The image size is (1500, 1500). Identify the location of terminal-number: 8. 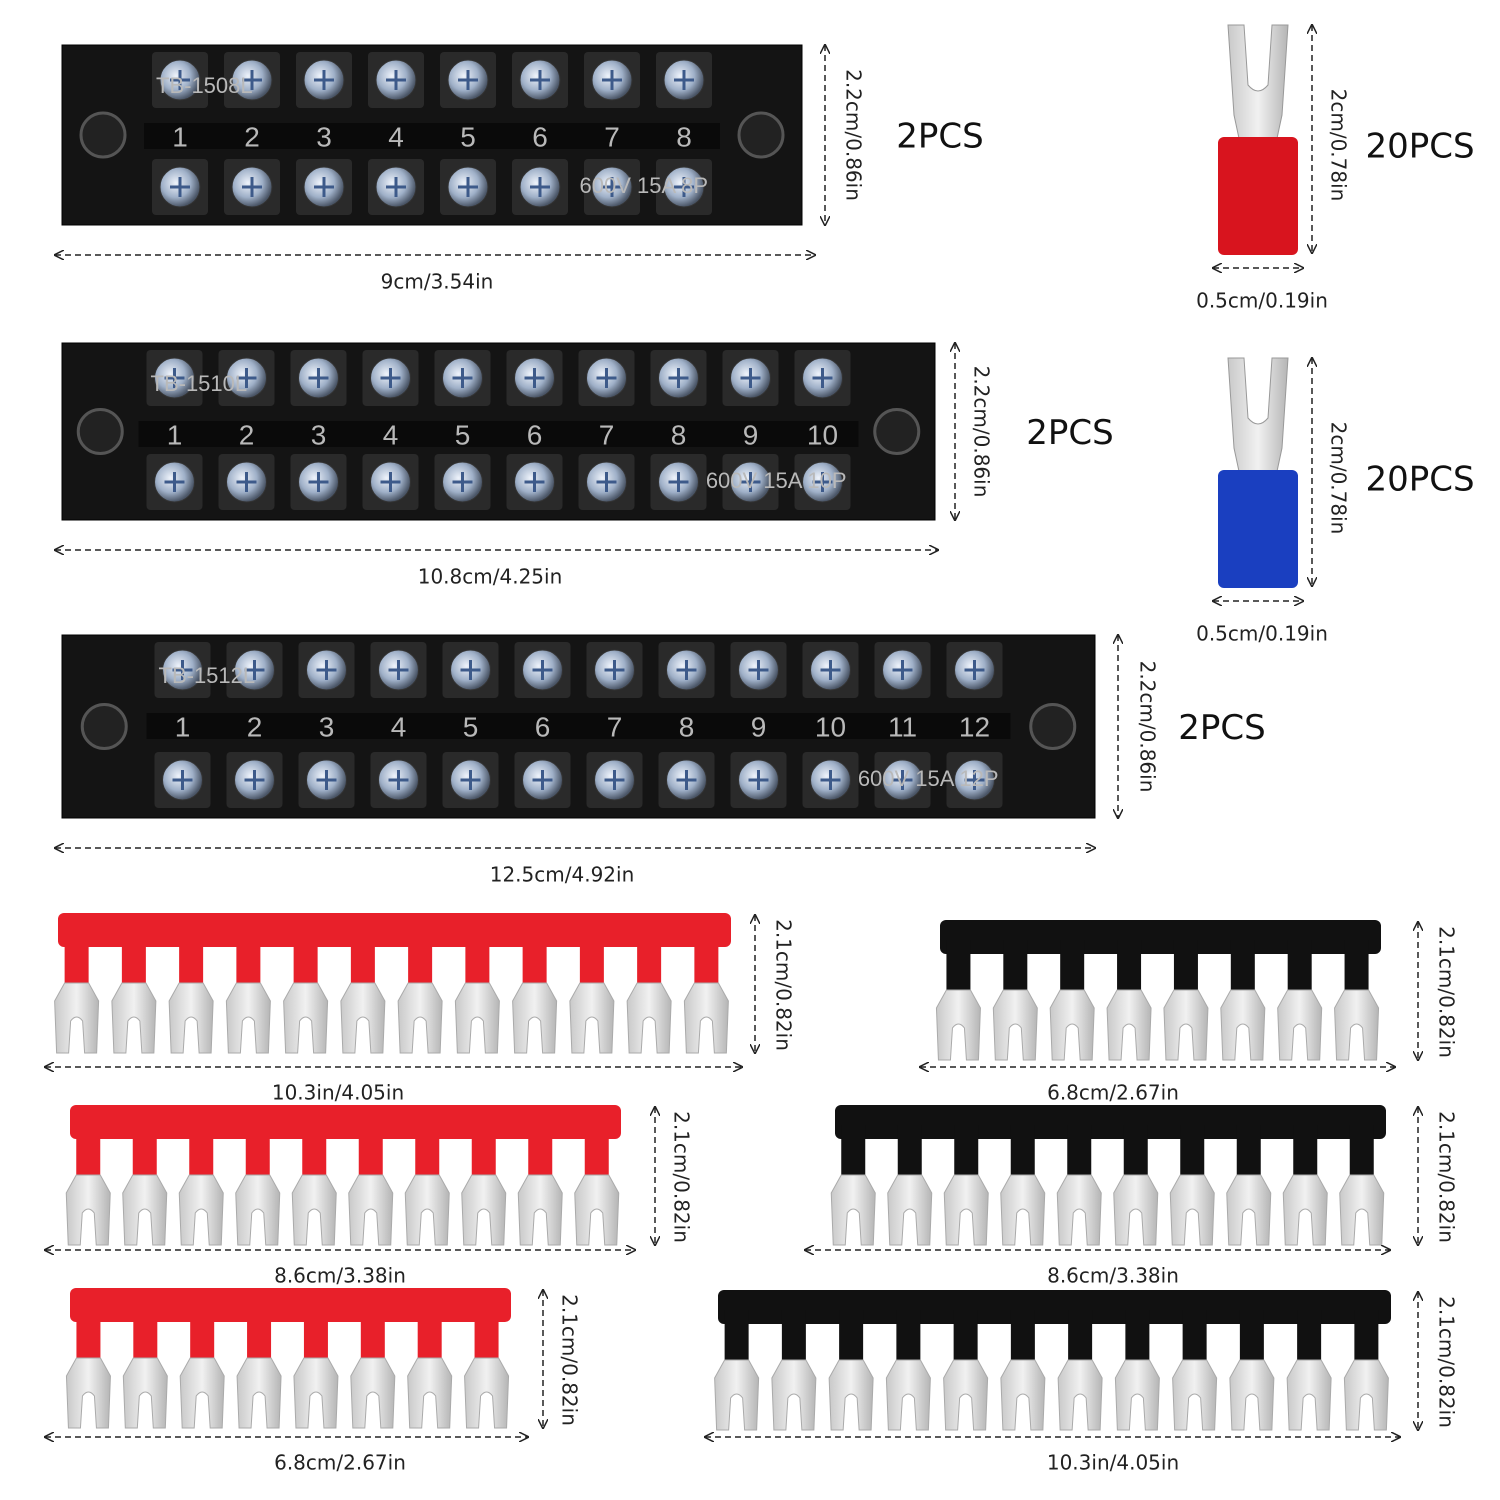
(679, 434).